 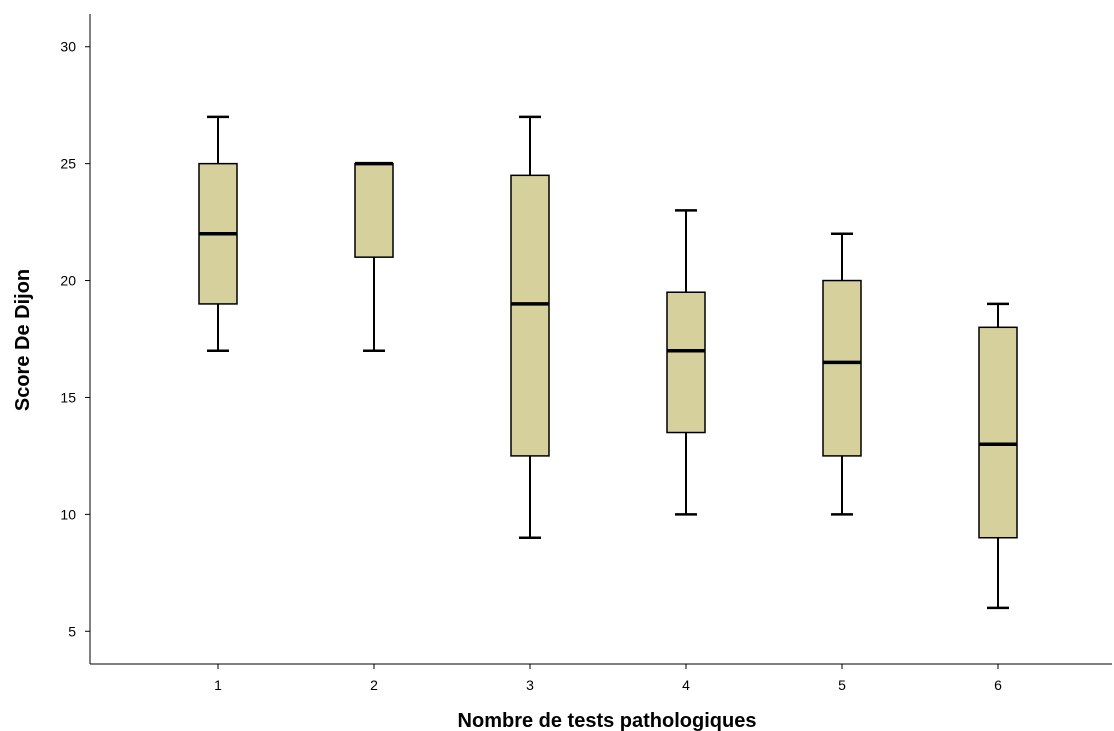 I want to click on x-axis-title: Nombre de tests pathologiques, so click(x=607, y=720).